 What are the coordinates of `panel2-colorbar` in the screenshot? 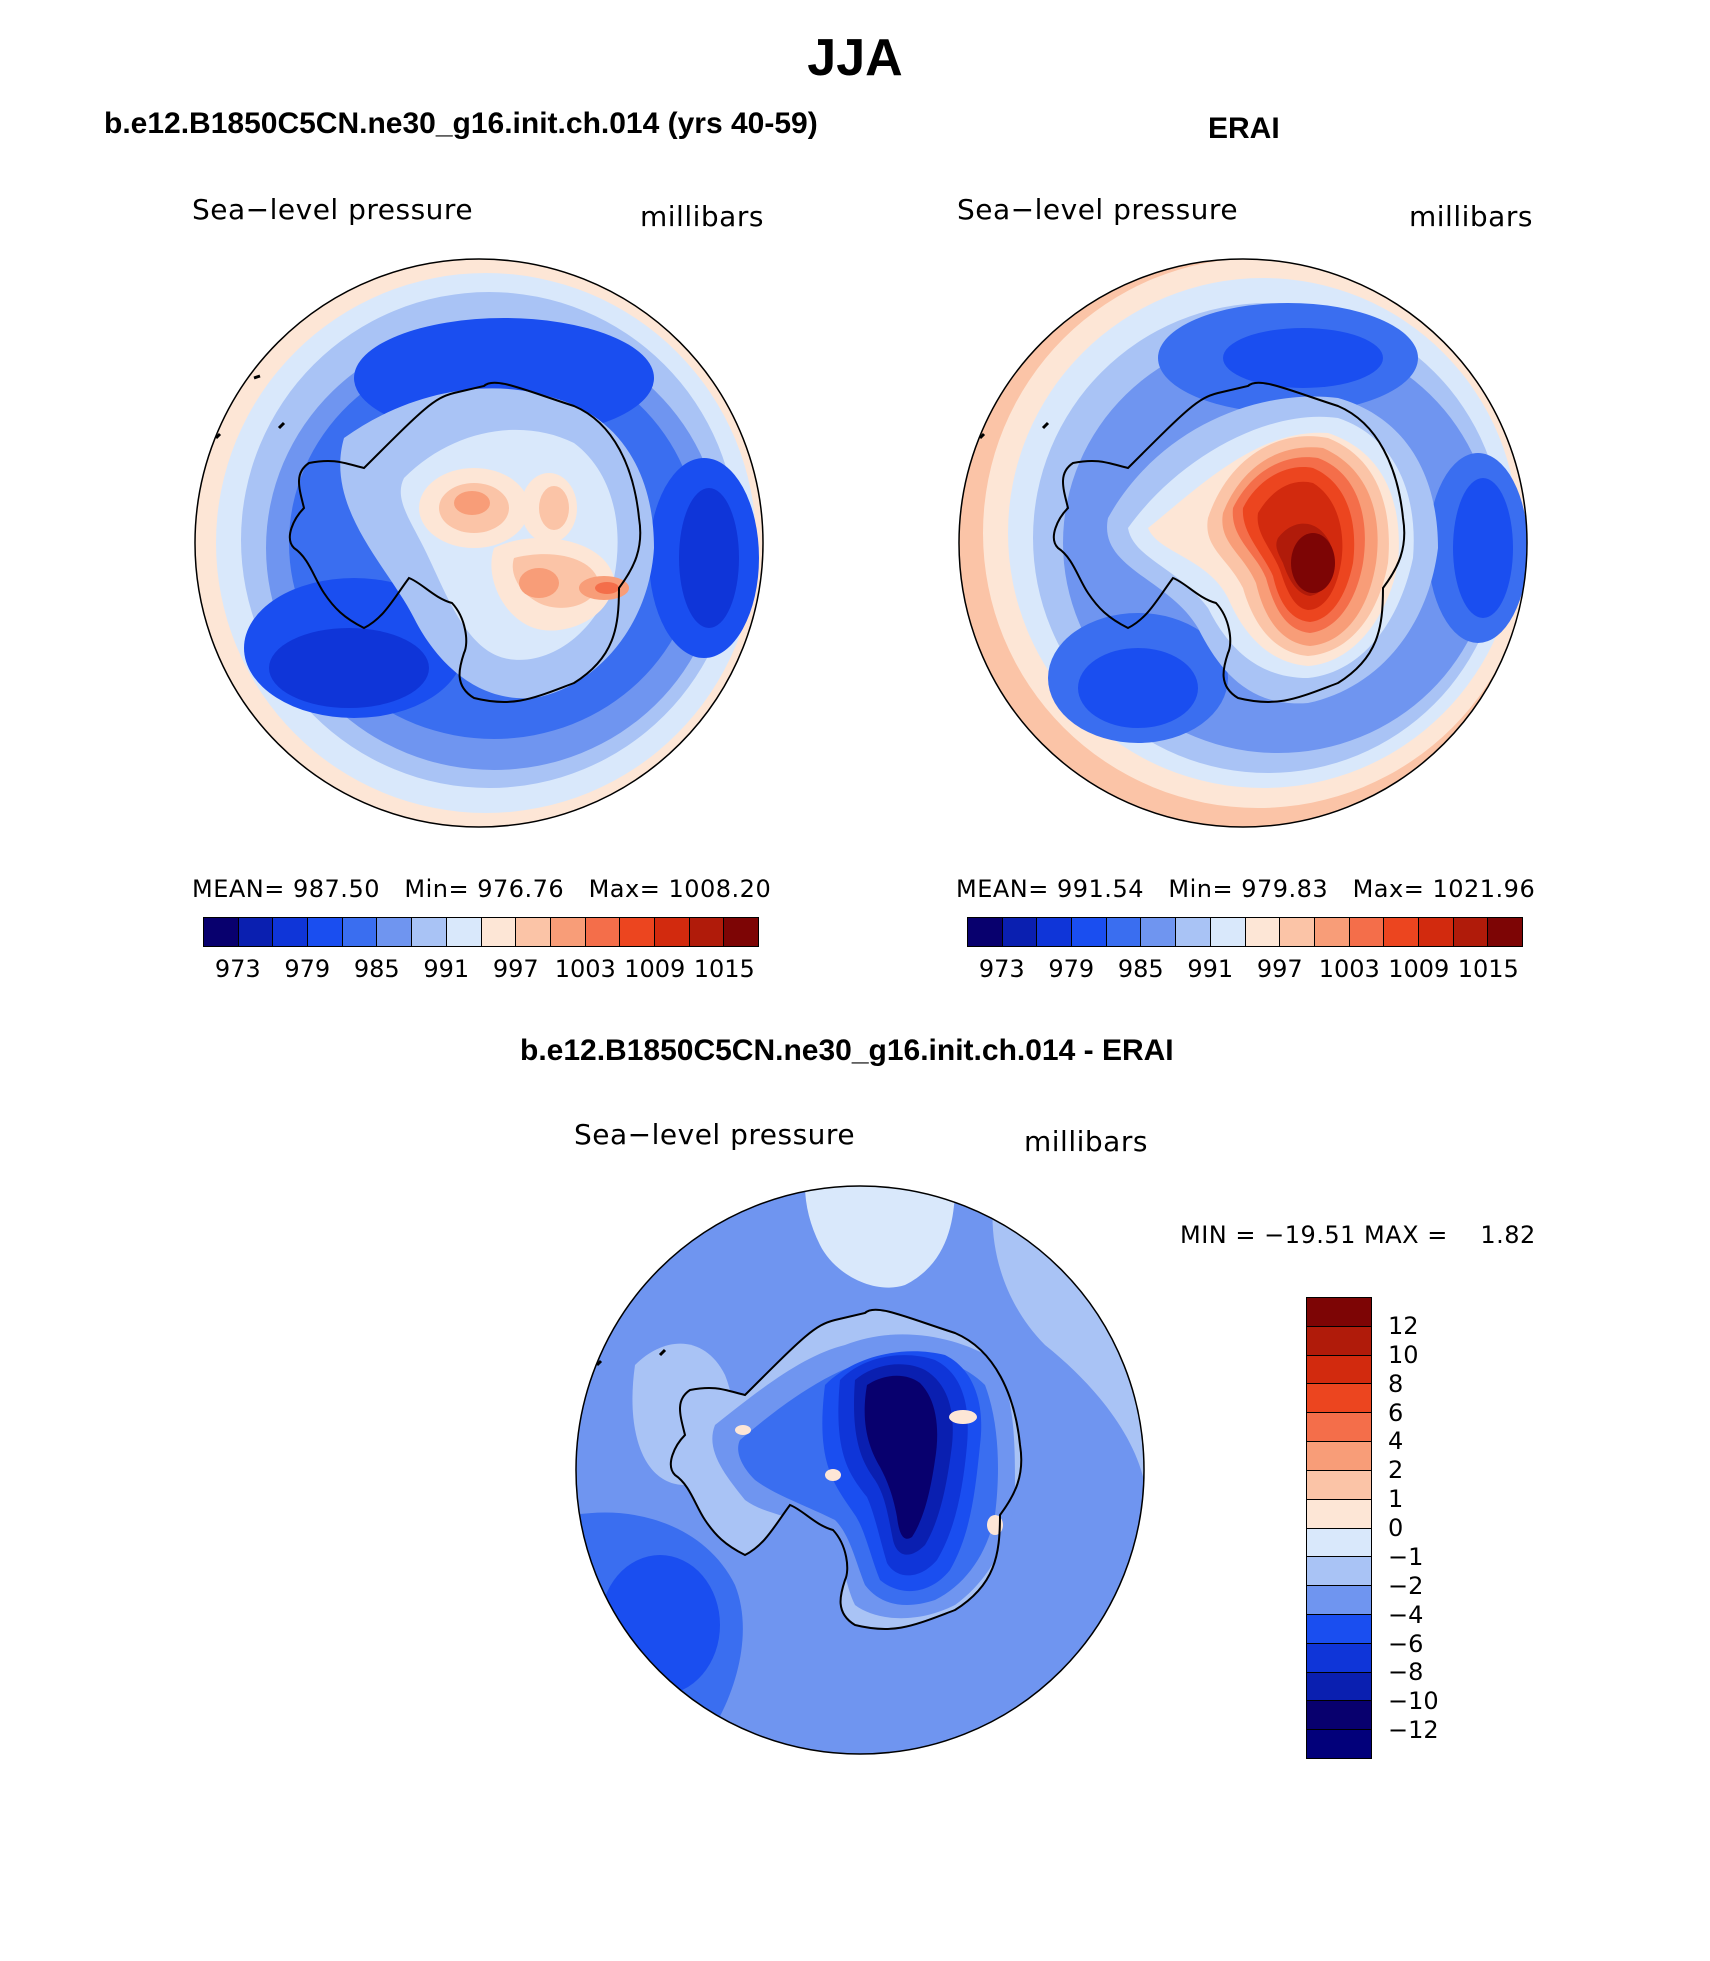 It's located at (1245, 932).